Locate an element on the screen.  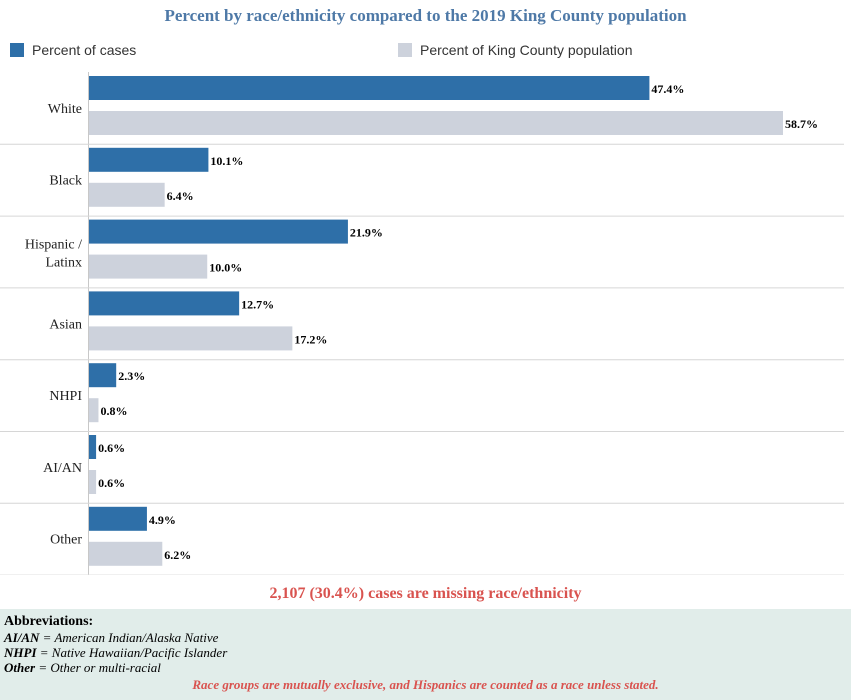
data-label-population: 6.2% is located at coordinates (177, 555).